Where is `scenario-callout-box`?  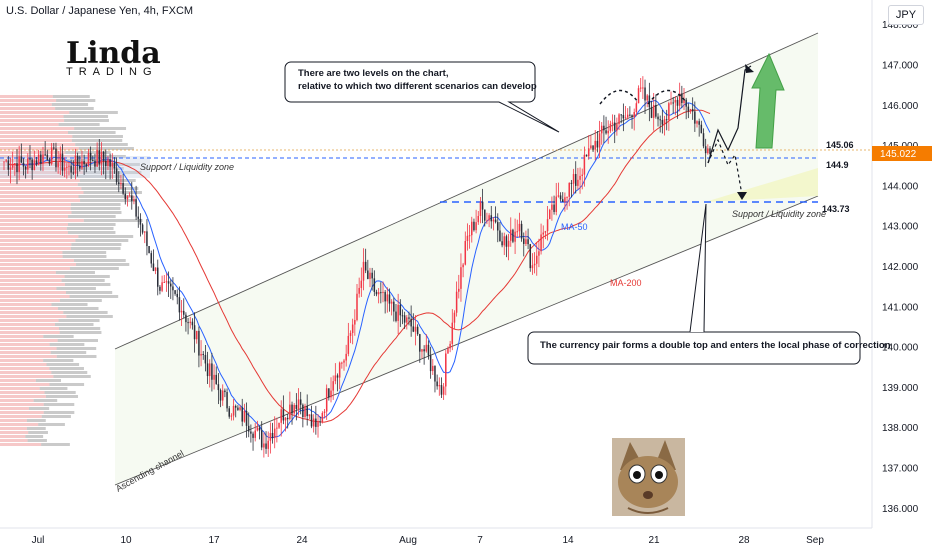 scenario-callout-box is located at coordinates (422, 97).